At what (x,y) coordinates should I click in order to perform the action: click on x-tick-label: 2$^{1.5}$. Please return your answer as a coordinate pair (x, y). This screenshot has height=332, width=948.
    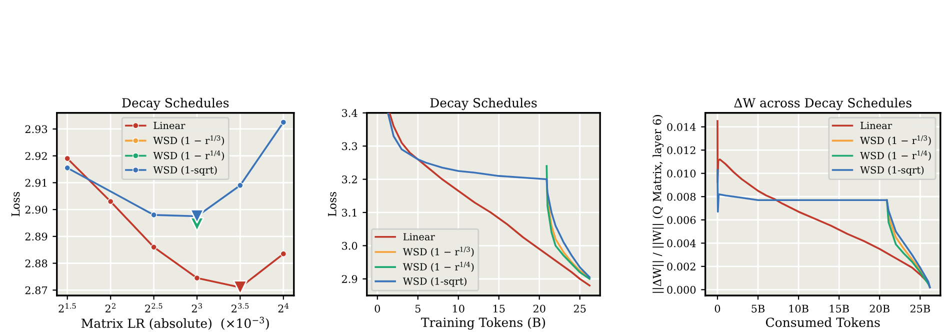
    Looking at the image, I should click on (67, 307).